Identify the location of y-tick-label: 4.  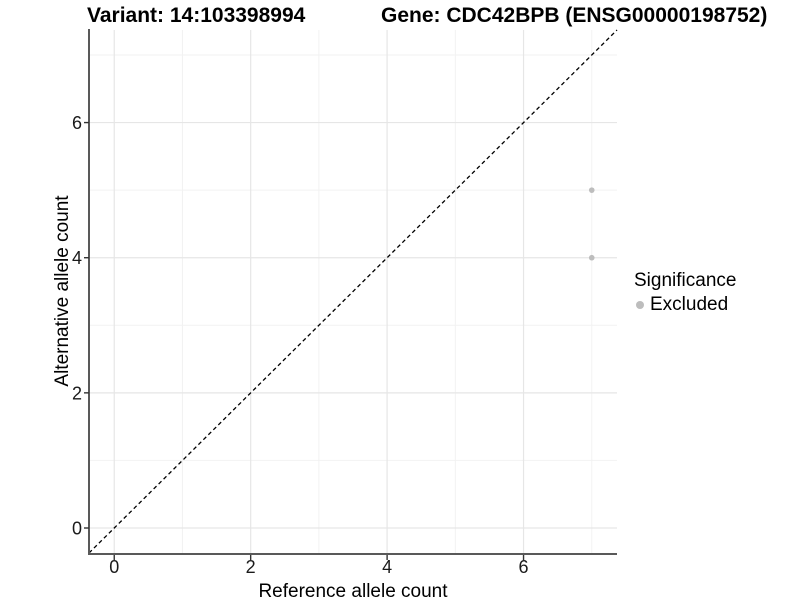
(77, 258).